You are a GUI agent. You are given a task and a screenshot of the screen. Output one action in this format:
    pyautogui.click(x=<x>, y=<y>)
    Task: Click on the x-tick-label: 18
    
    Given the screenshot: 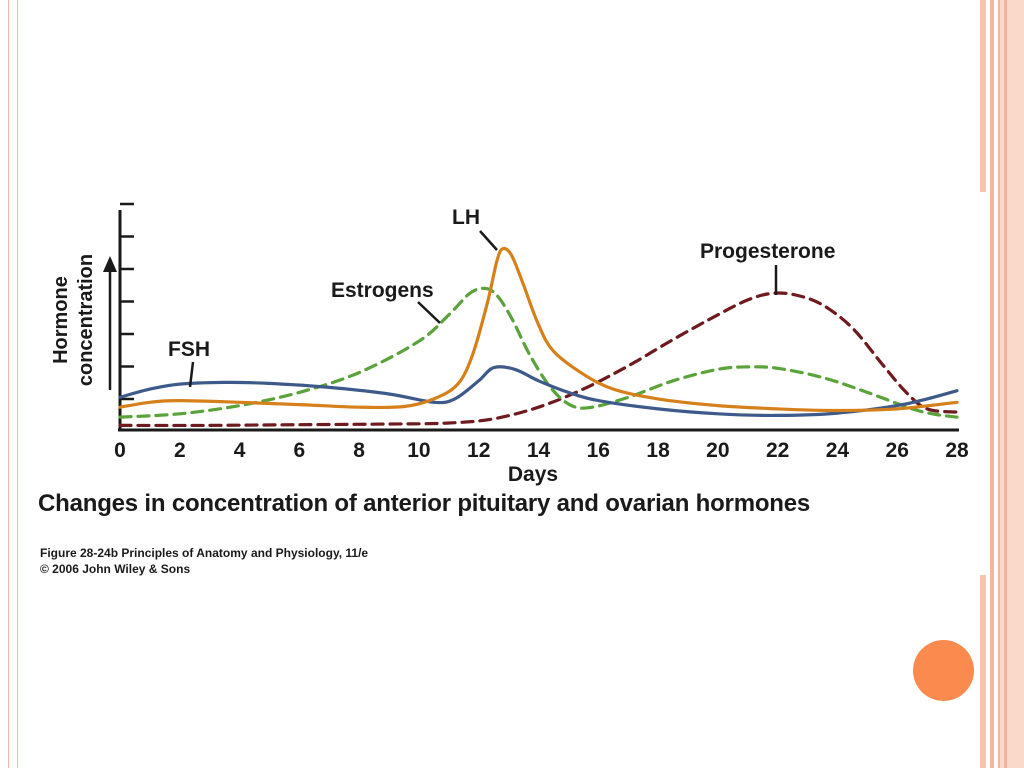 What is the action you would take?
    pyautogui.click(x=658, y=450)
    